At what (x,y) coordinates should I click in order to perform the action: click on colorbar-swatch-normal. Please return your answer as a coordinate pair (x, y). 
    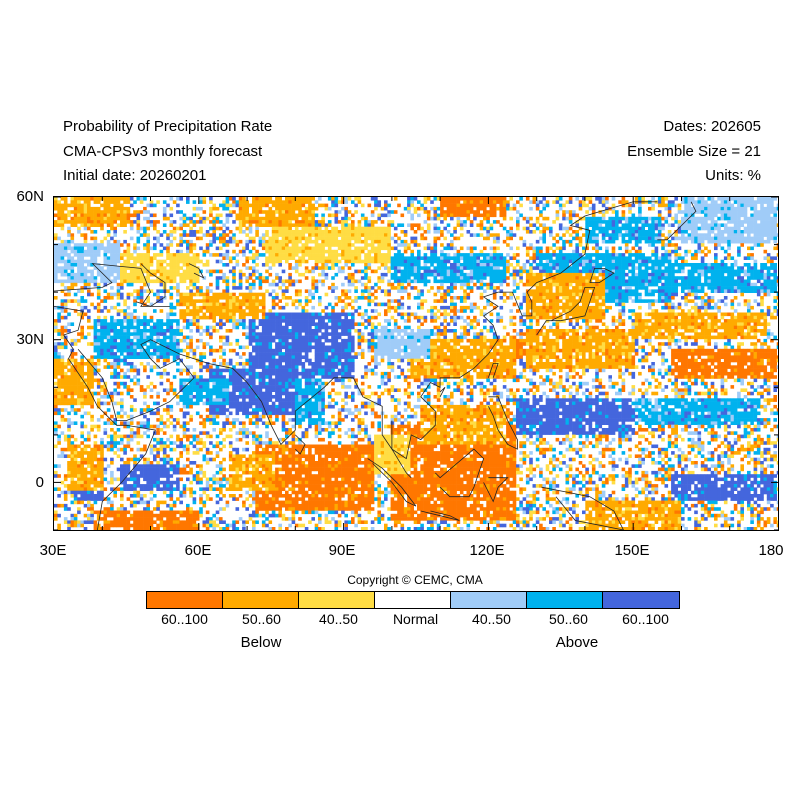
    Looking at the image, I should click on (413, 600).